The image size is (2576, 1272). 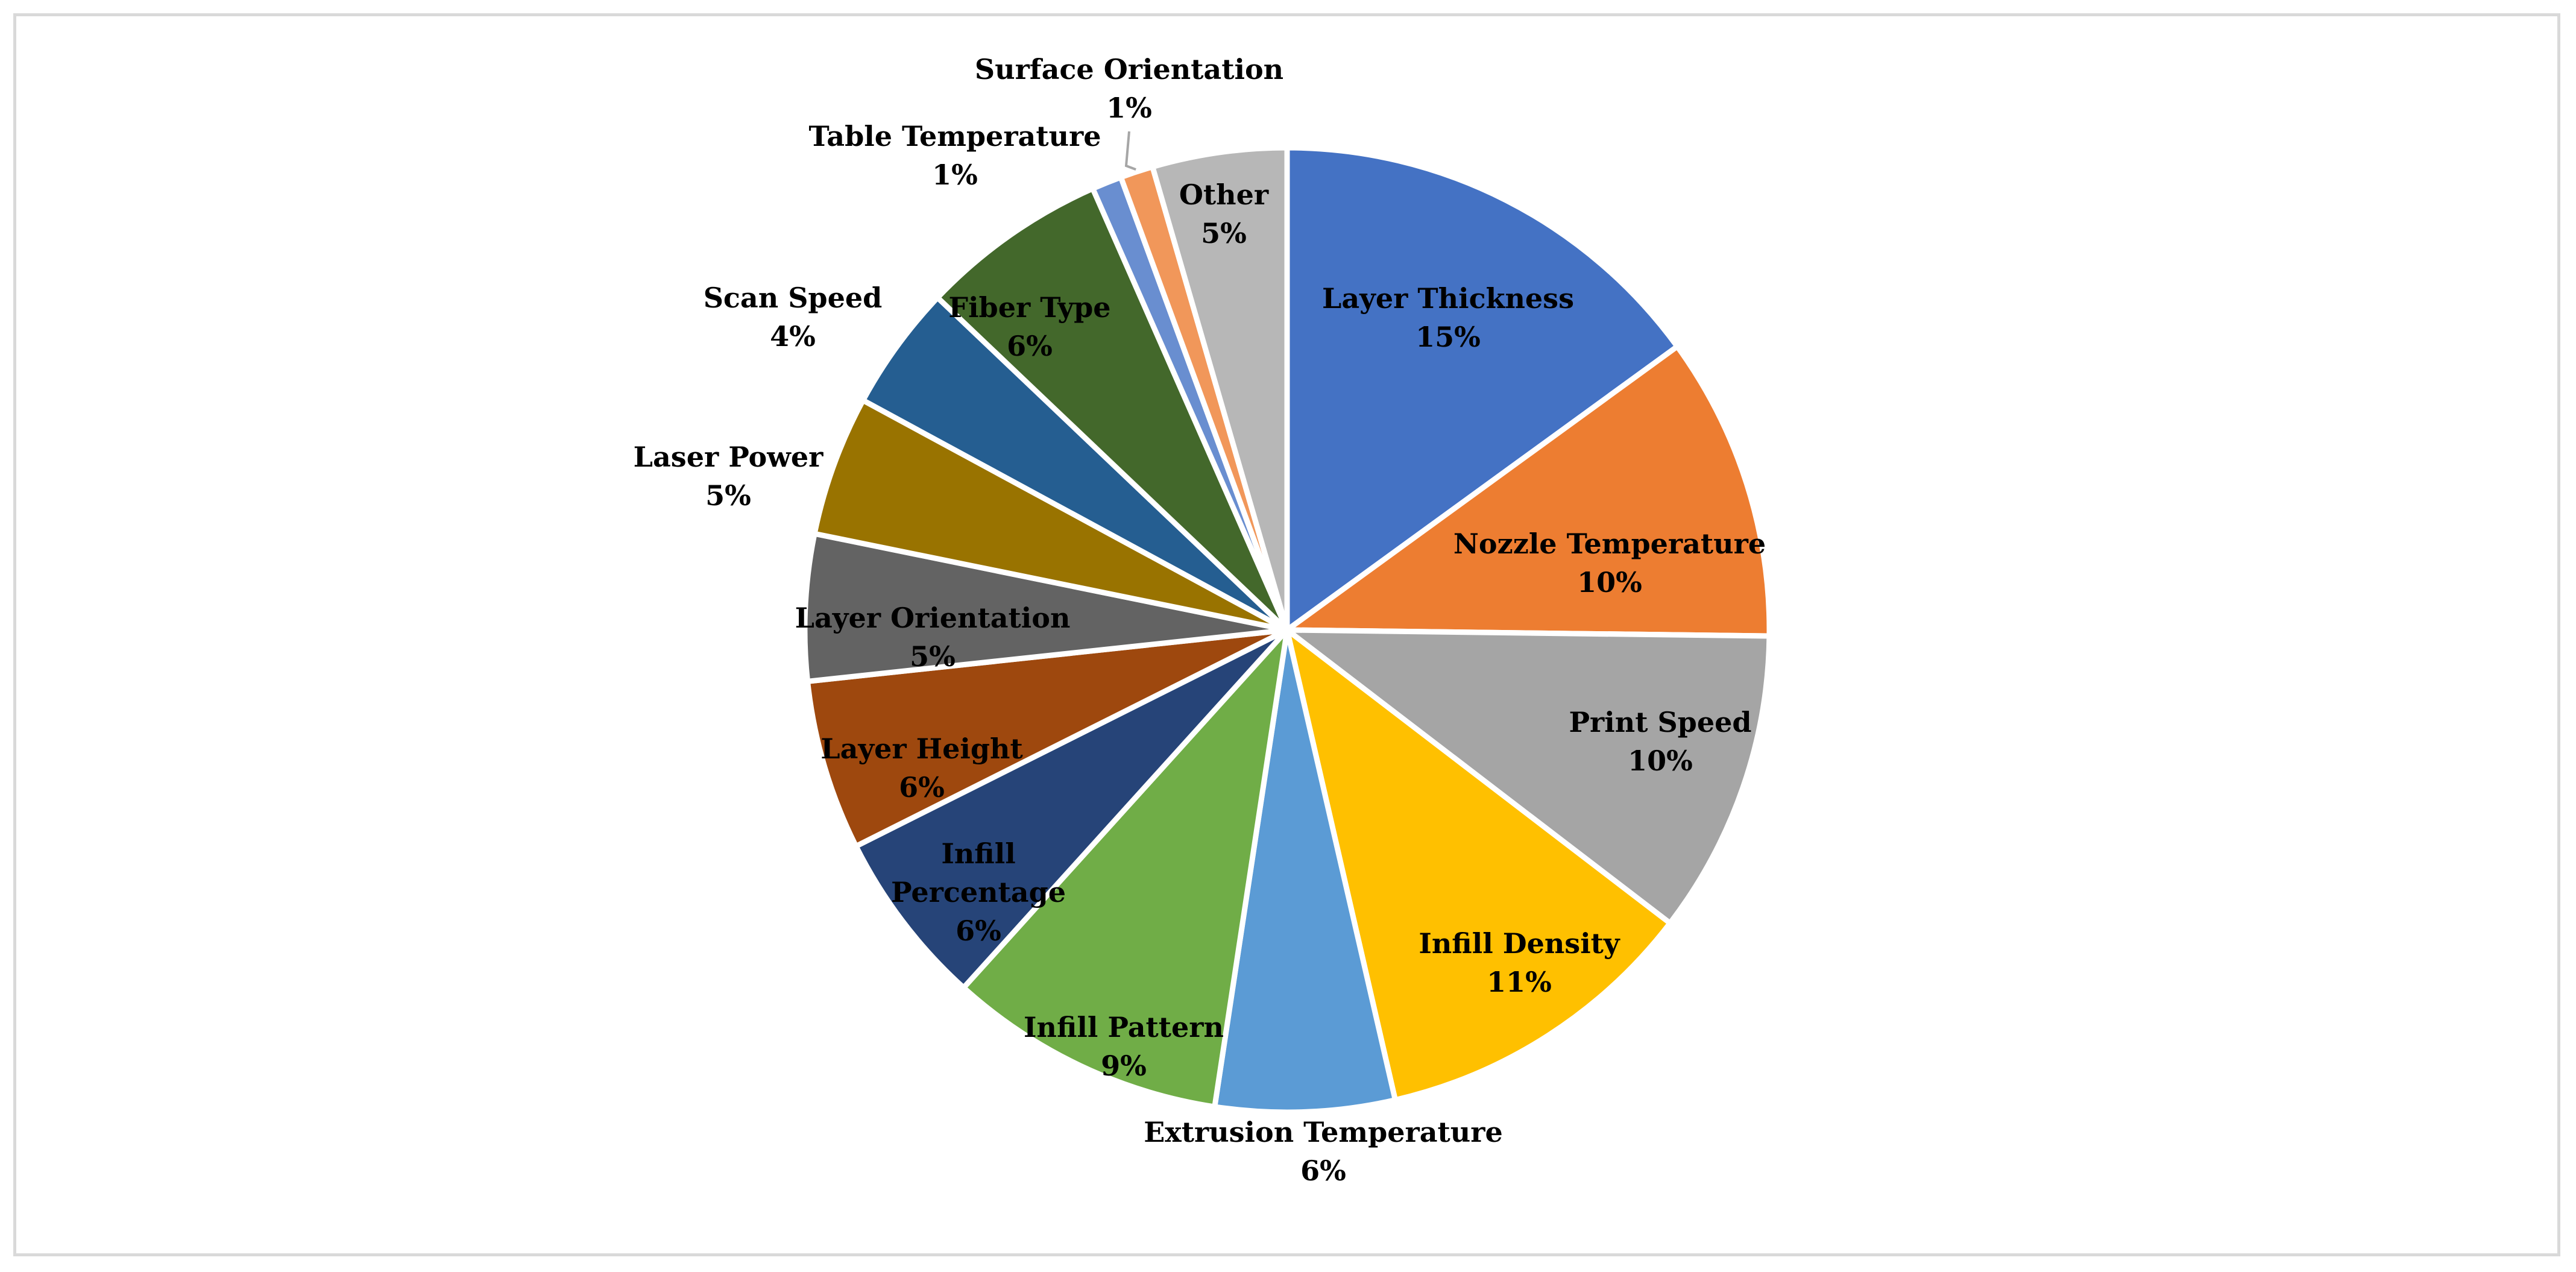 What do you see at coordinates (921, 768) in the screenshot?
I see `slice-label-layer-height: Layer Height 6%` at bounding box center [921, 768].